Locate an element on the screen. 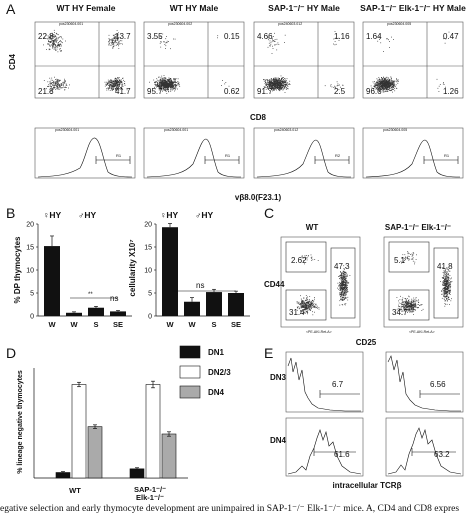  e-row-label-dn3: DN3 is located at coordinates (278, 377).